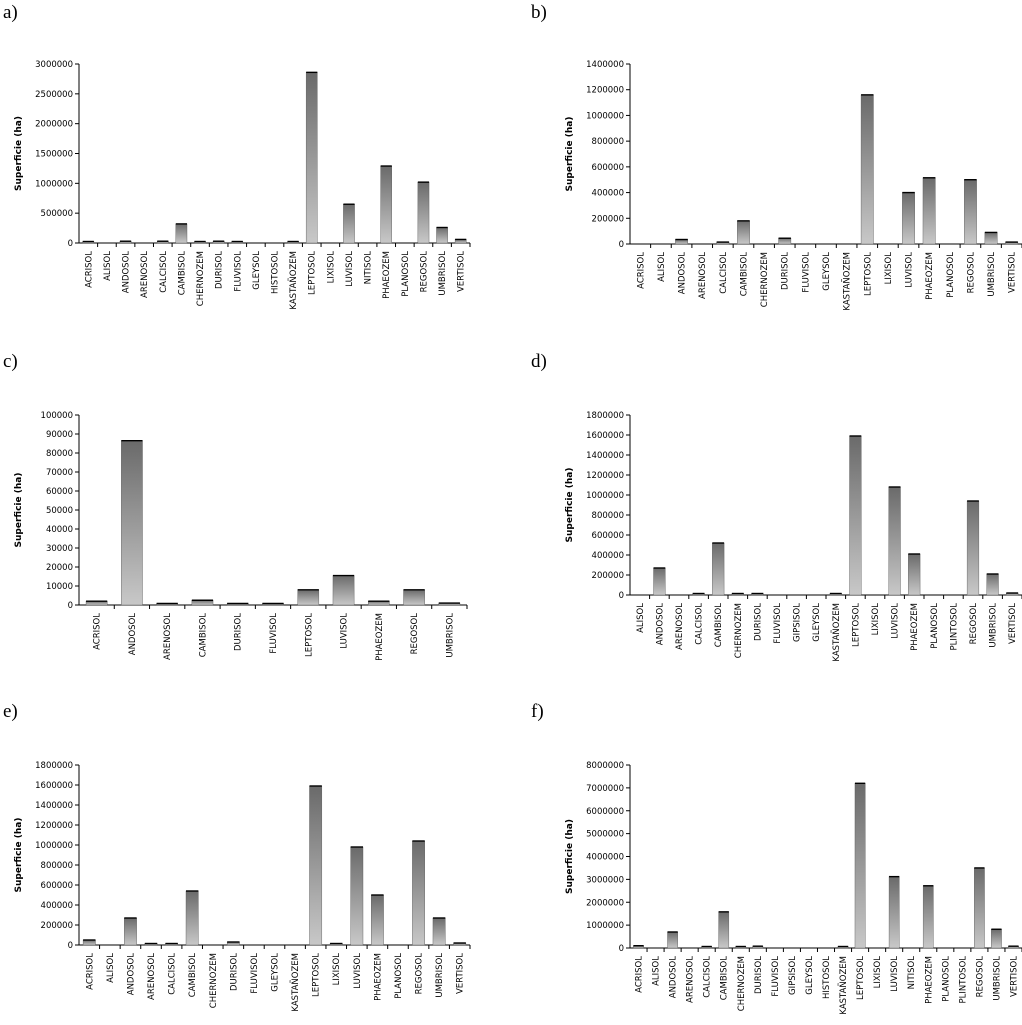 The height and width of the screenshot is (1025, 1022). I want to click on y-tick-label: 50000, so click(59, 511).